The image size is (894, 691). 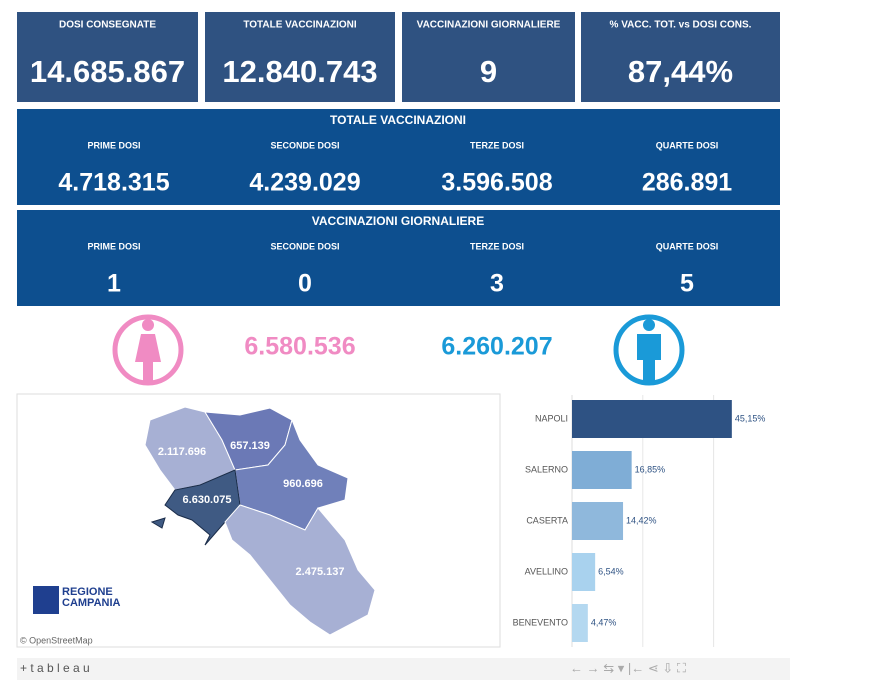 I want to click on logo-shield, so click(x=46, y=600).